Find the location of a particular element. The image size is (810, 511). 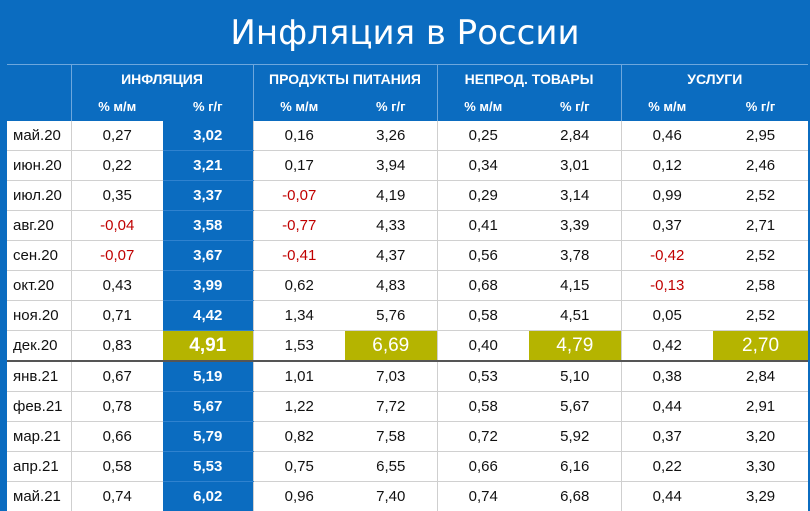

value-cell: 6,69 is located at coordinates (391, 346).